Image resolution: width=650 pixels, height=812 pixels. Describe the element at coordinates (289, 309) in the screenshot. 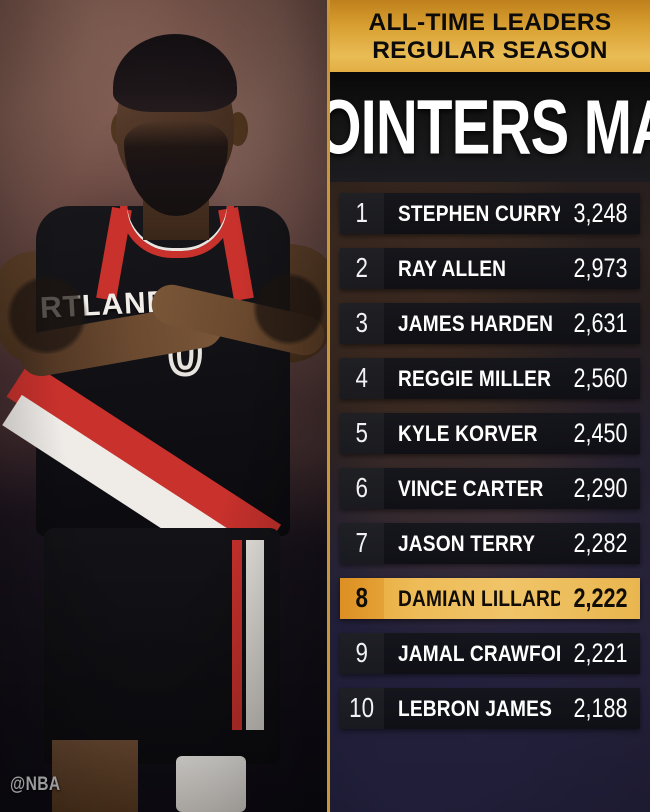

I see `tattoo-sleeve-right` at that location.